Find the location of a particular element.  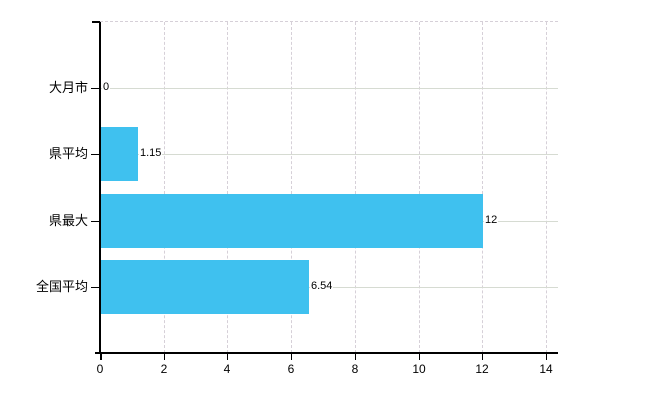

category-label: 県最大 is located at coordinates (68, 220).